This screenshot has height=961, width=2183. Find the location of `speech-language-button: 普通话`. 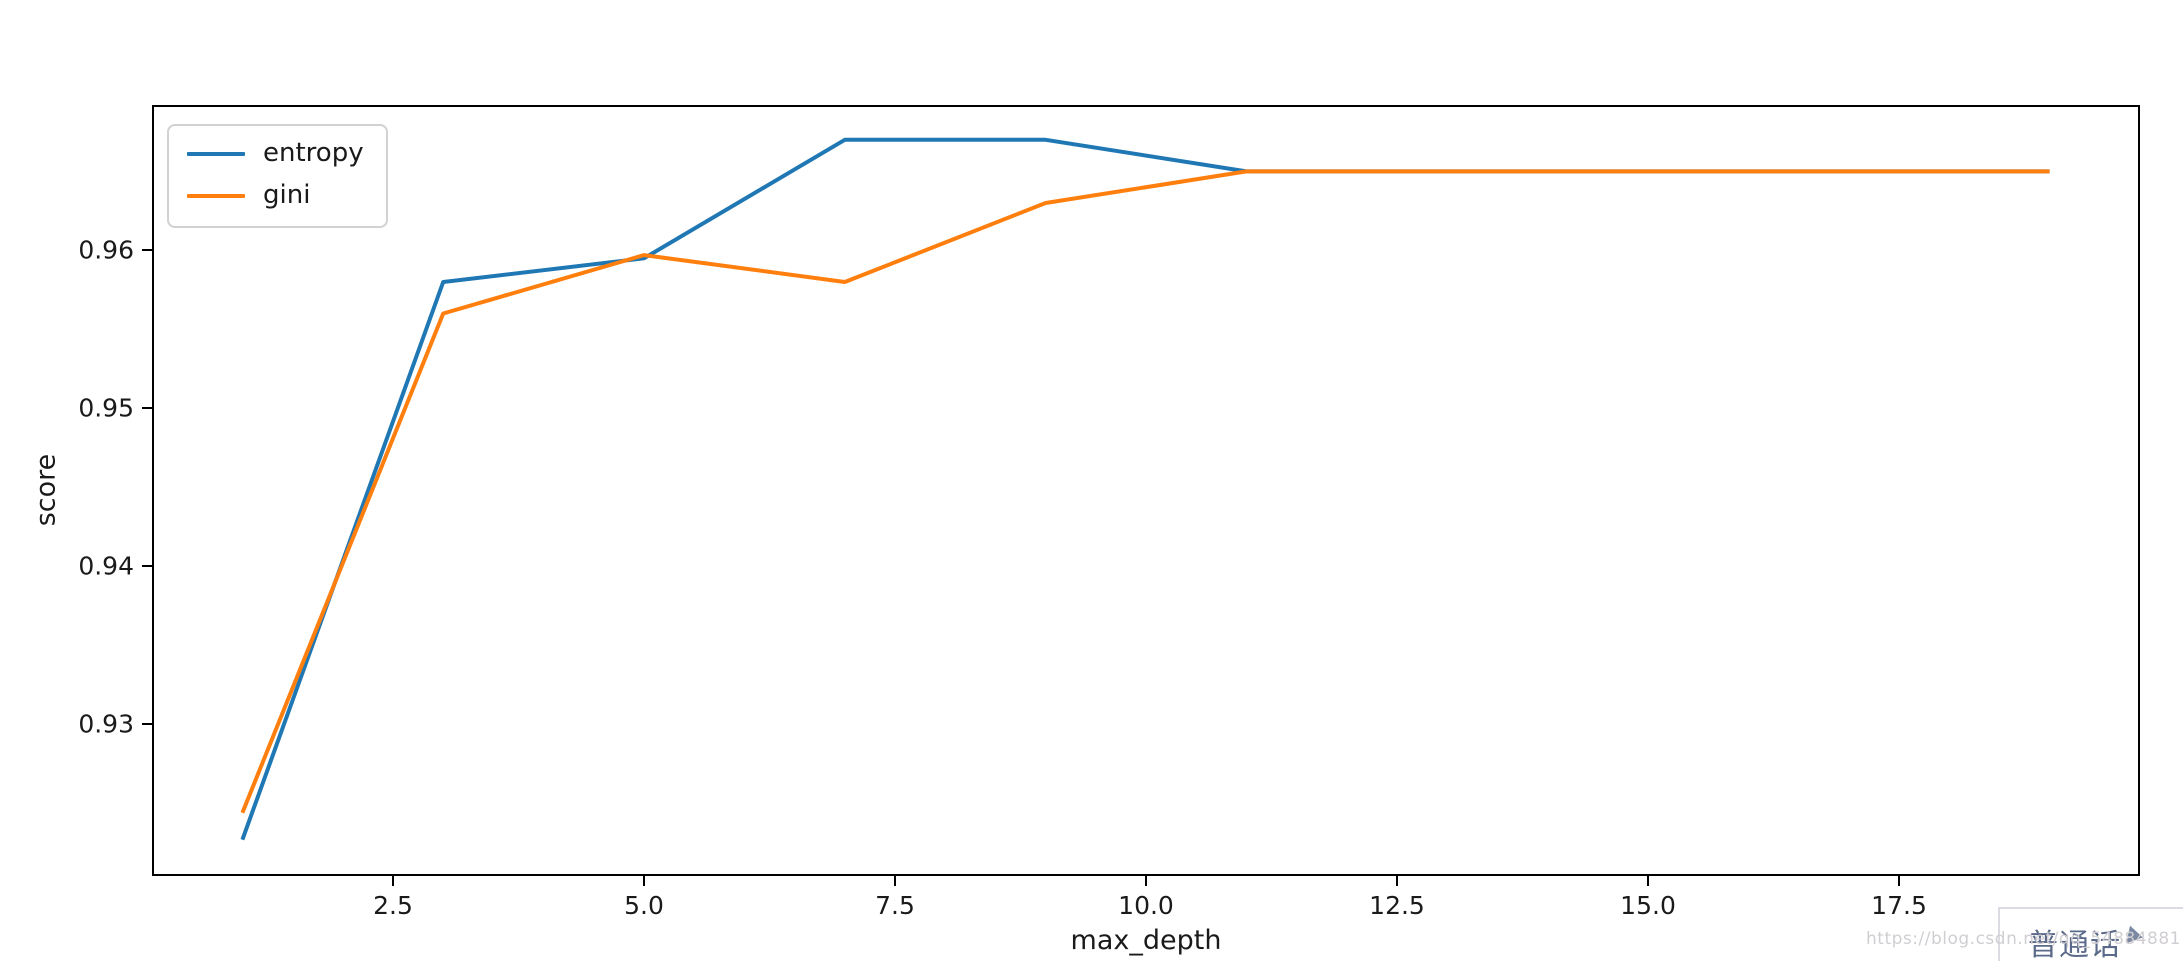

speech-language-button: 普通话 is located at coordinates (2090, 934).